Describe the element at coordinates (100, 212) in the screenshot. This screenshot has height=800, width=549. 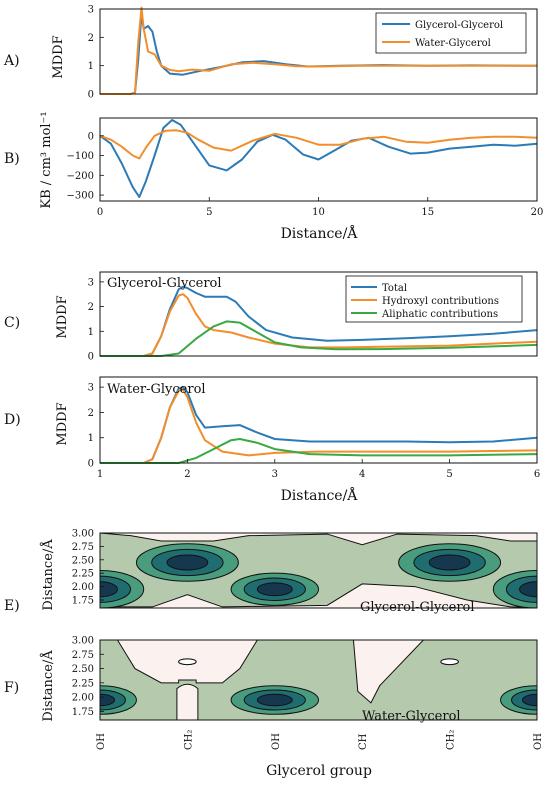
I see `panel-b-xtick-label-0: 0` at that location.